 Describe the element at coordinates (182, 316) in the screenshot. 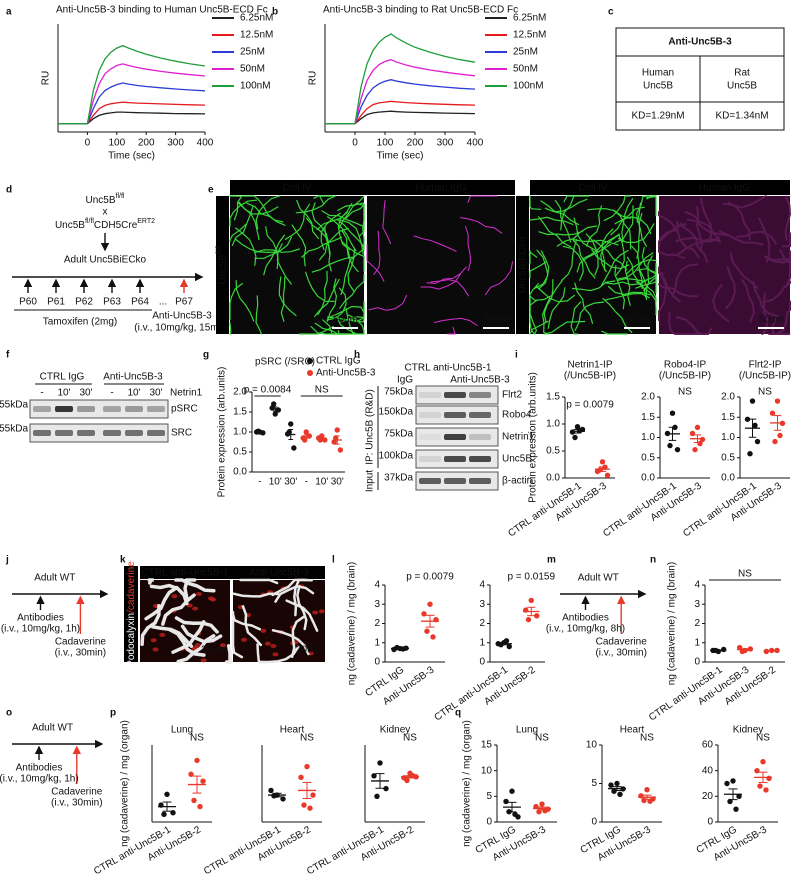

I see `treatment: Anti-Unc5B-3` at that location.